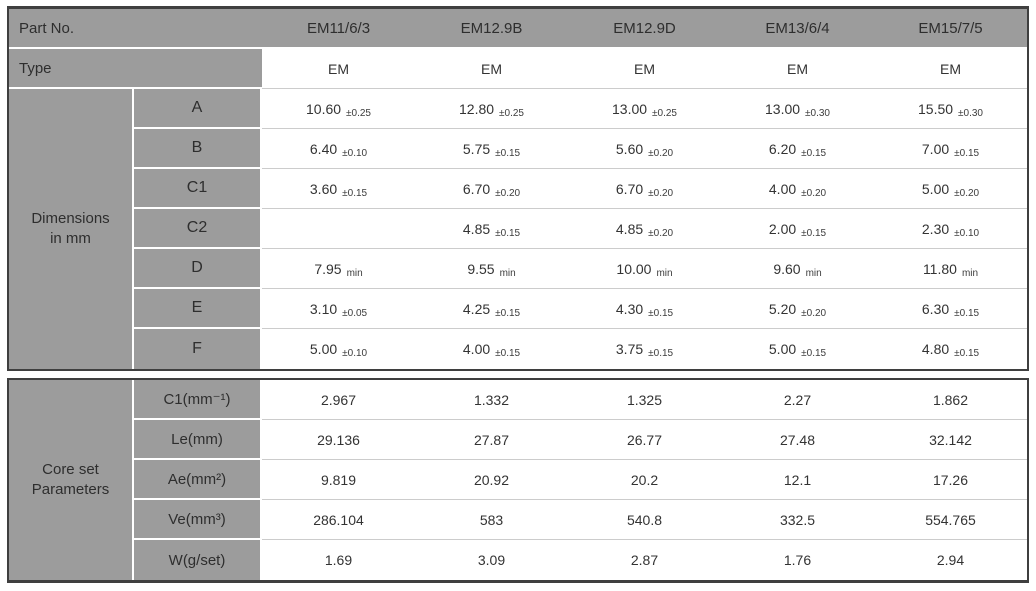 This screenshot has height=591, width=1036. What do you see at coordinates (491, 520) in the screenshot?
I see `parameter-value-cell: 583` at bounding box center [491, 520].